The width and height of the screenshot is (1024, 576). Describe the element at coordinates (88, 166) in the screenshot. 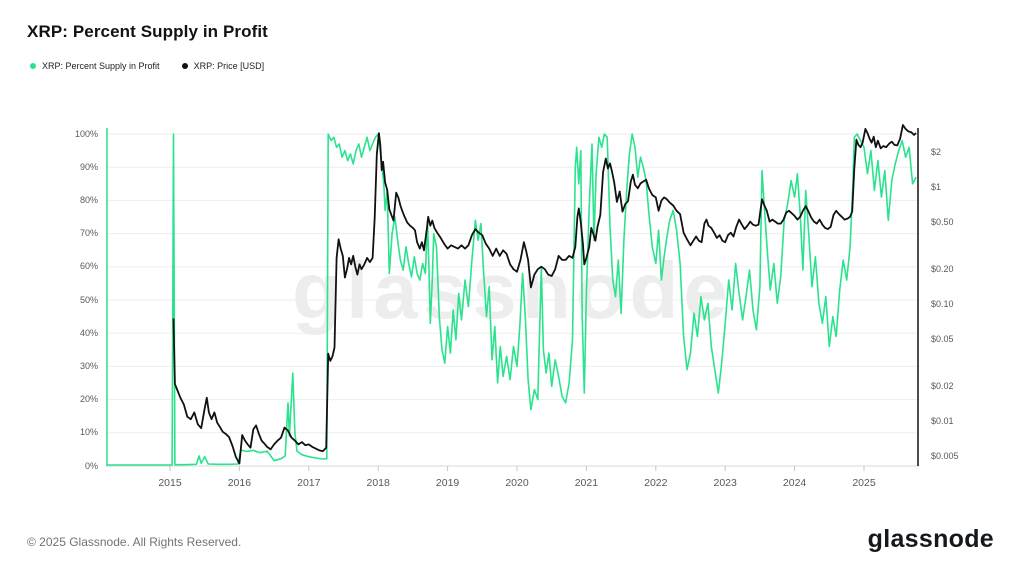

I see `y-left-tick-90: 90%` at that location.